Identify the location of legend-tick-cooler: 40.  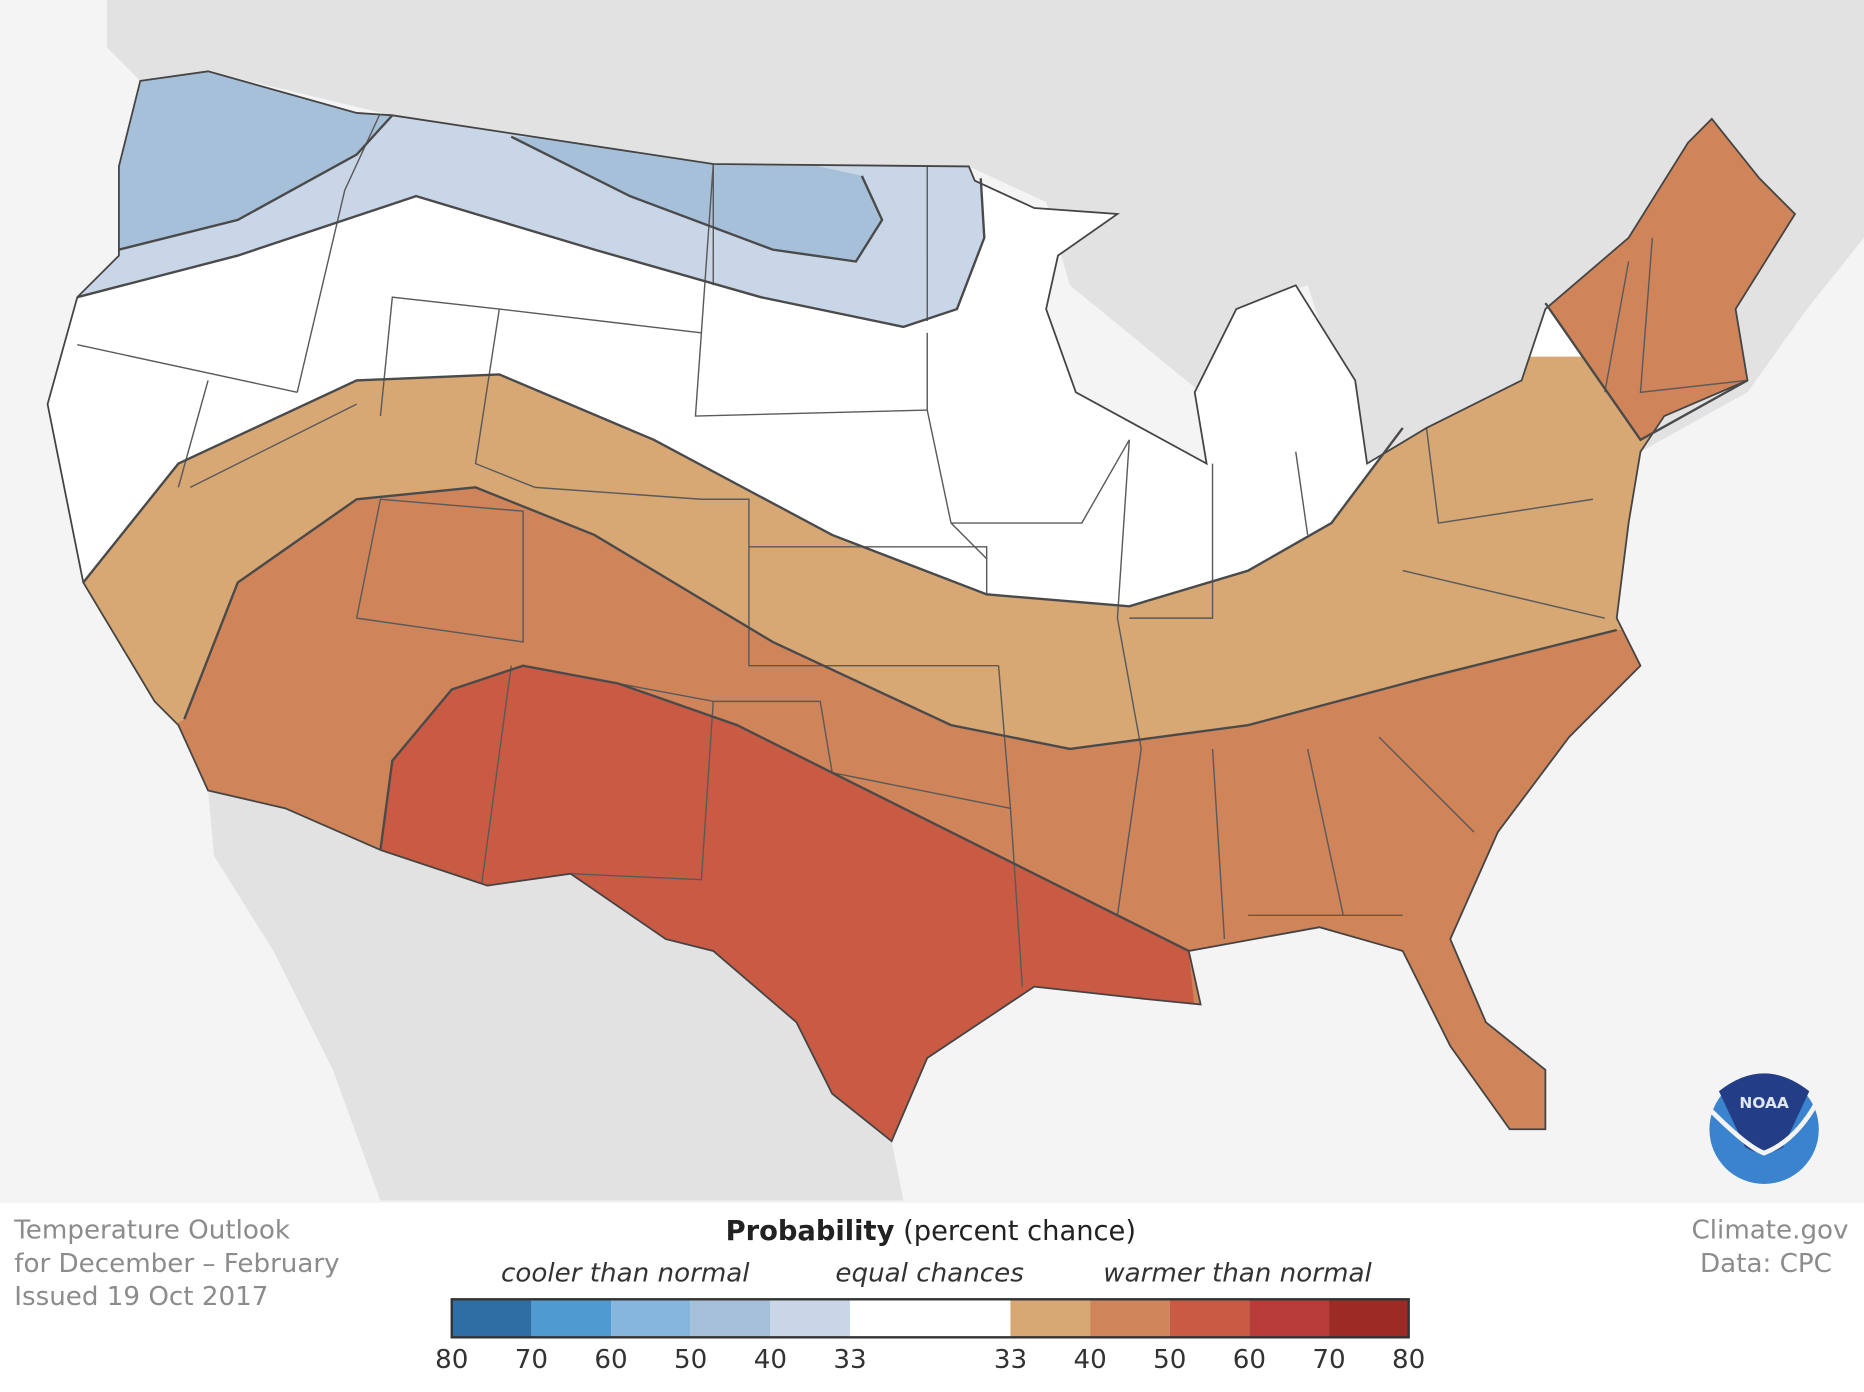
(770, 1360).